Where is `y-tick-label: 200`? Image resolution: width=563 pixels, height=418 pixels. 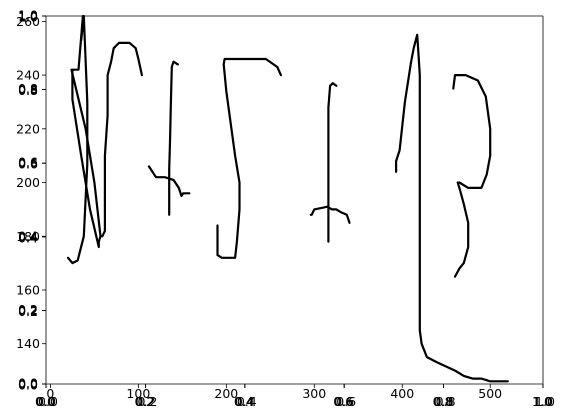 y-tick-label: 200 is located at coordinates (28, 182).